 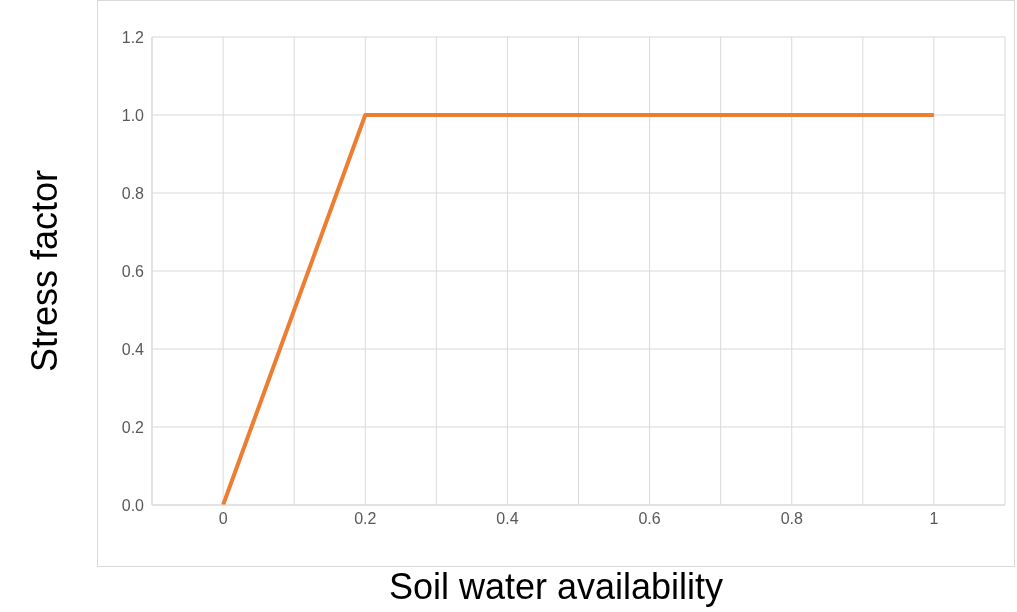 What do you see at coordinates (507, 519) in the screenshot?
I see `x-tick-label: 0.4` at bounding box center [507, 519].